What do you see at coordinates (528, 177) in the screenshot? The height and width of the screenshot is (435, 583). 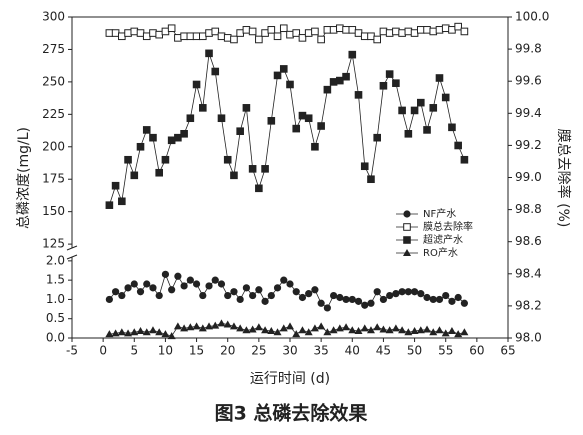 I see `y2-tick-label: 99.0` at bounding box center [528, 177].